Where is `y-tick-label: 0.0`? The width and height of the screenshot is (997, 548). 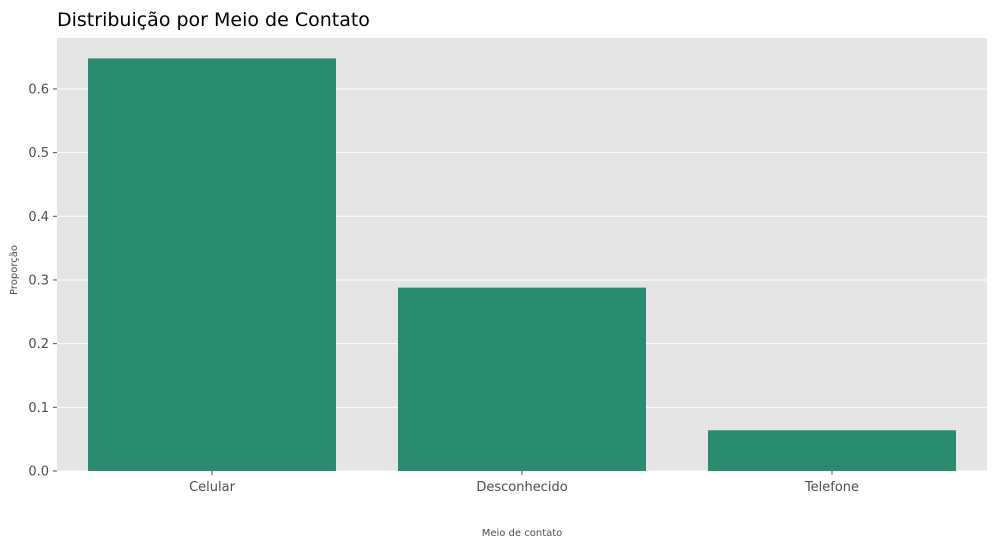
y-tick-label: 0.0 is located at coordinates (38, 472).